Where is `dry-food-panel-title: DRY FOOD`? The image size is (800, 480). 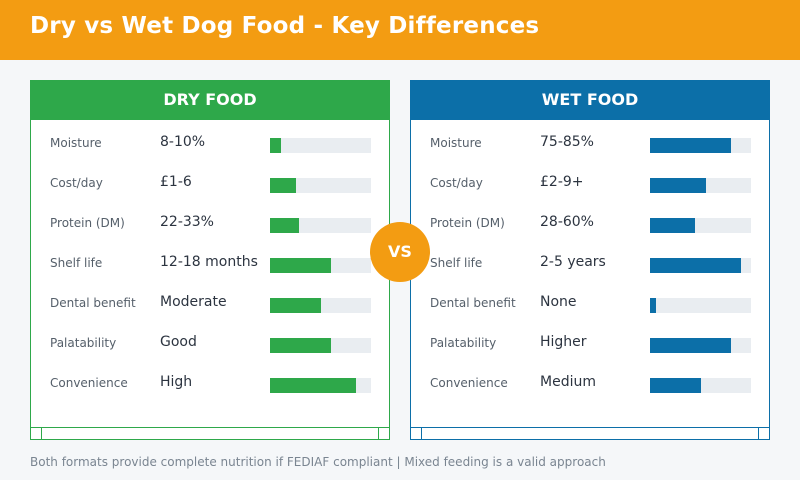
dry-food-panel-title: DRY FOOD is located at coordinates (210, 100).